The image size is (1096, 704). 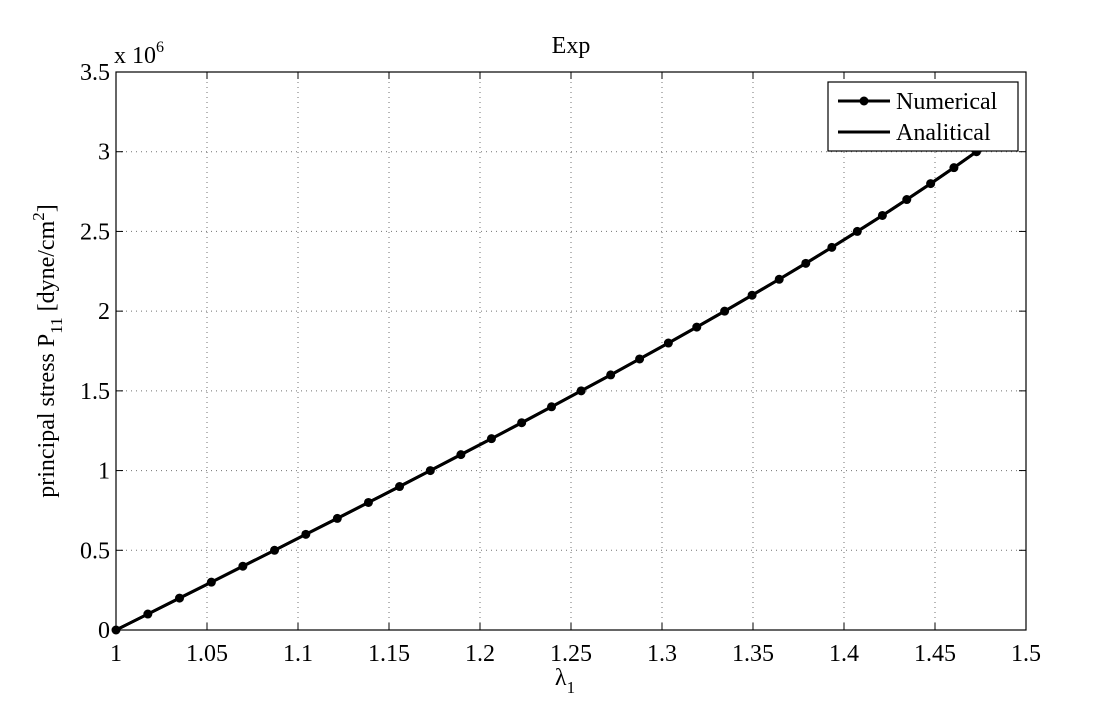 I want to click on y-axis-label-subscript: 11, so click(x=56, y=325).